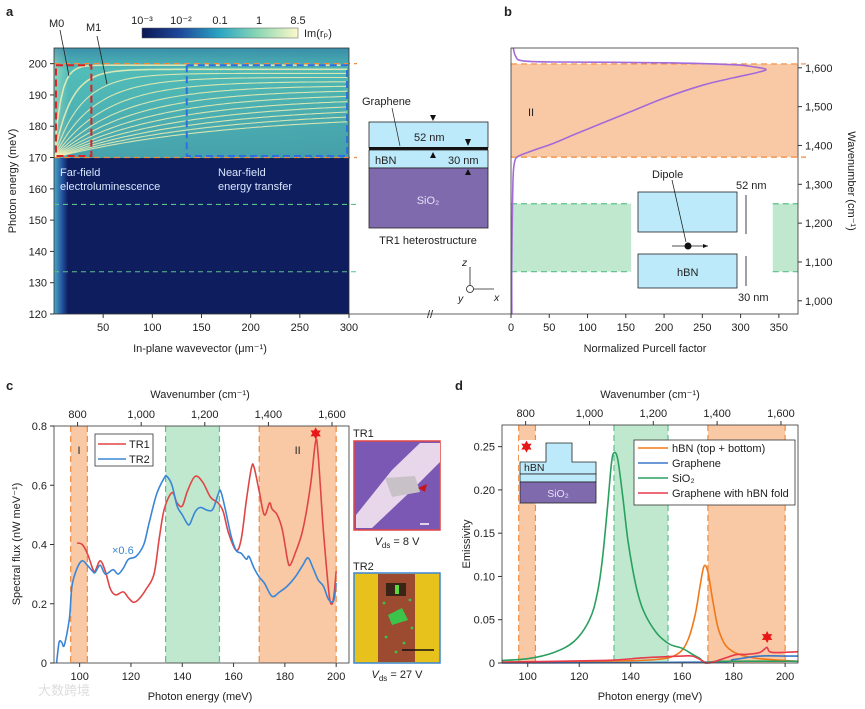 Image resolution: width=865 pixels, height=709 pixels. Describe the element at coordinates (139, 460) in the screenshot. I see `legend-label-tr2: TR2` at that location.